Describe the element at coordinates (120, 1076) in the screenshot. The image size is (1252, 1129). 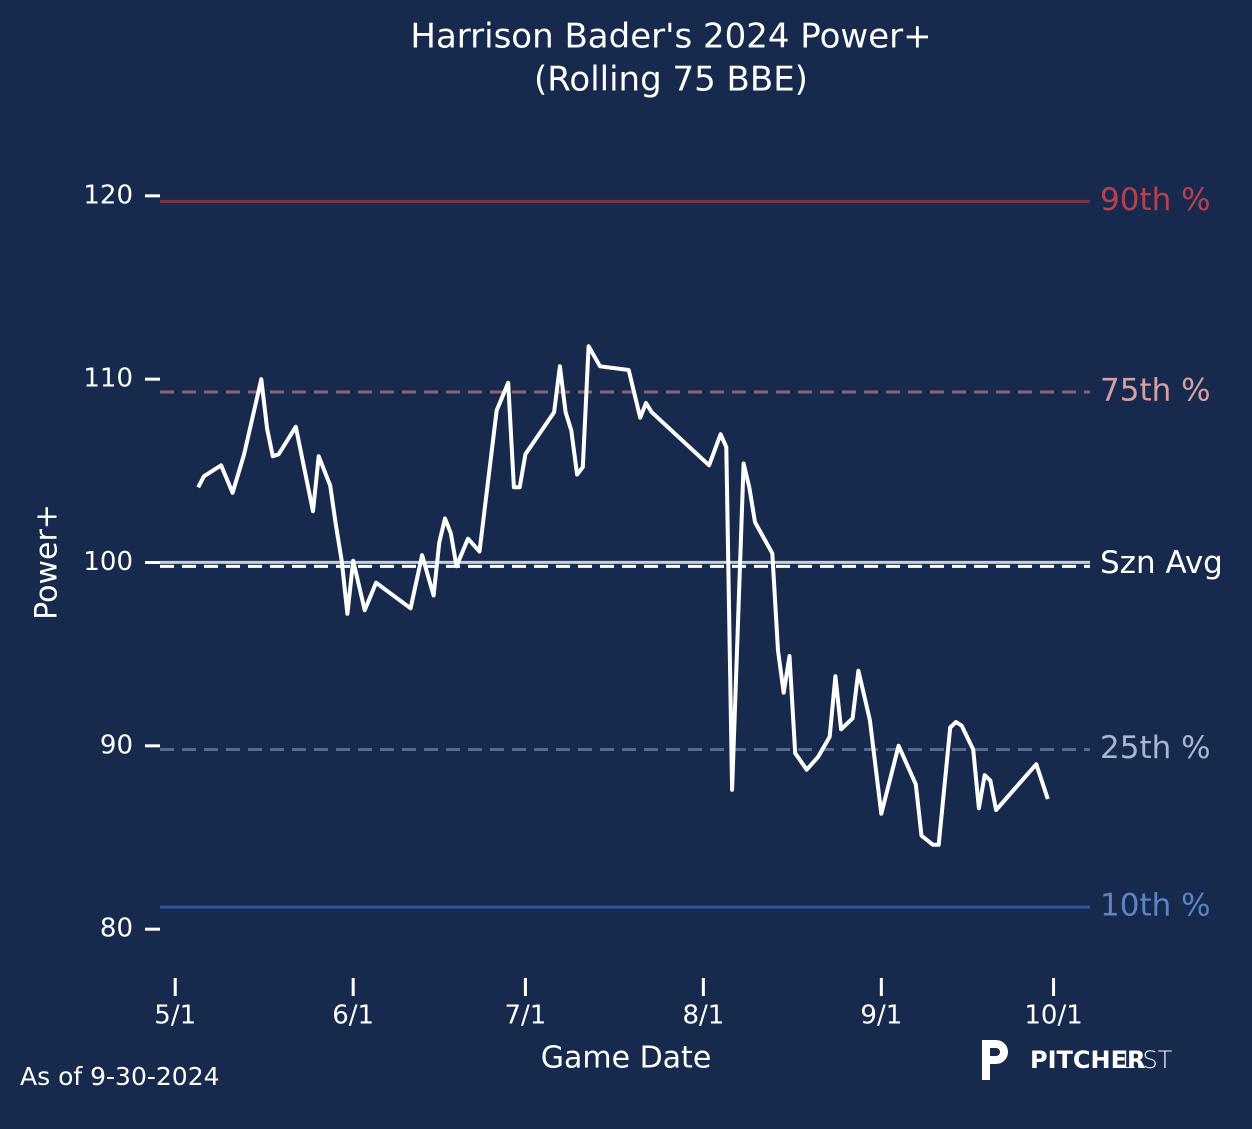
I see `footnote: As of 9-30-2024` at that location.